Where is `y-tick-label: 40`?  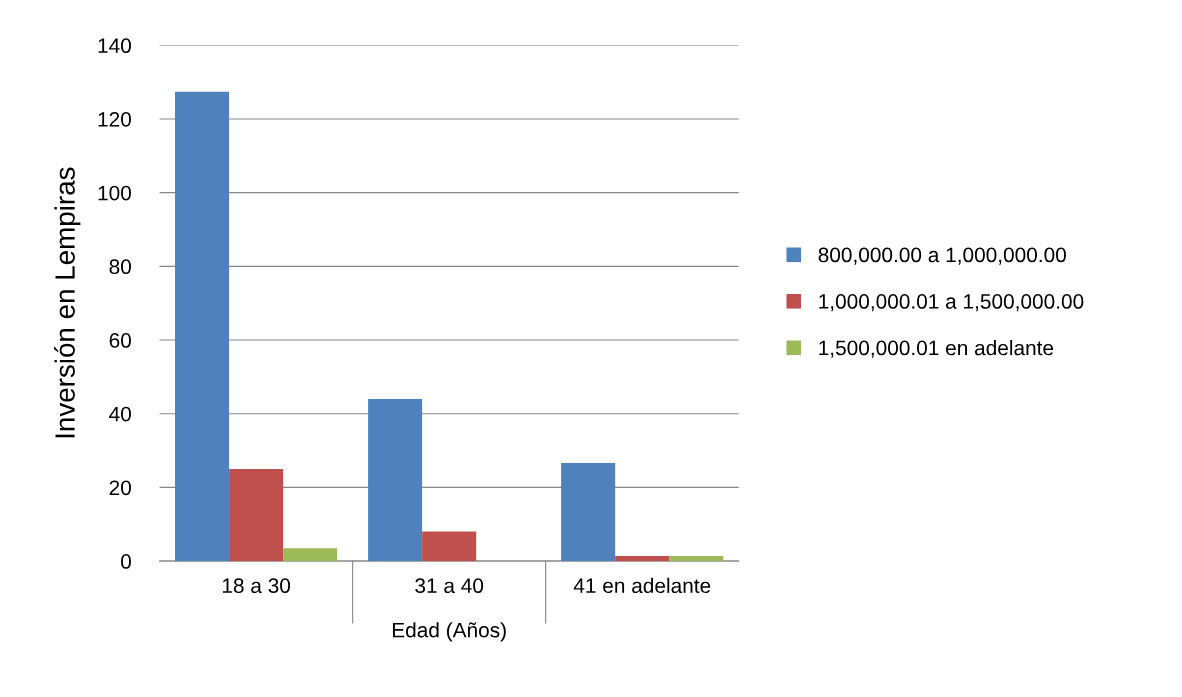 y-tick-label: 40 is located at coordinates (120, 414).